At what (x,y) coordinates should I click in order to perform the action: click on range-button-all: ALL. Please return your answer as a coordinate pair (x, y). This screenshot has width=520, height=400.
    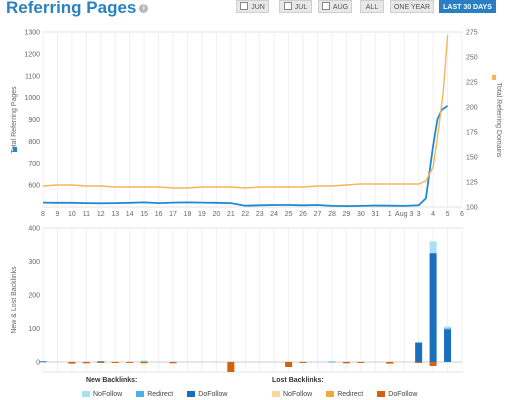
    Looking at the image, I should click on (372, 6).